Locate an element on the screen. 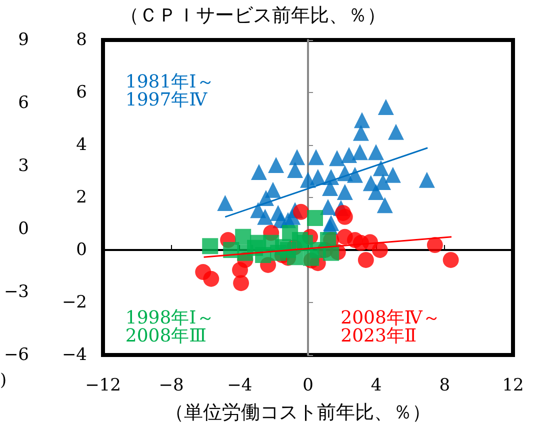 This screenshot has width=546, height=433. x-tick-label: 0 is located at coordinates (308, 386).